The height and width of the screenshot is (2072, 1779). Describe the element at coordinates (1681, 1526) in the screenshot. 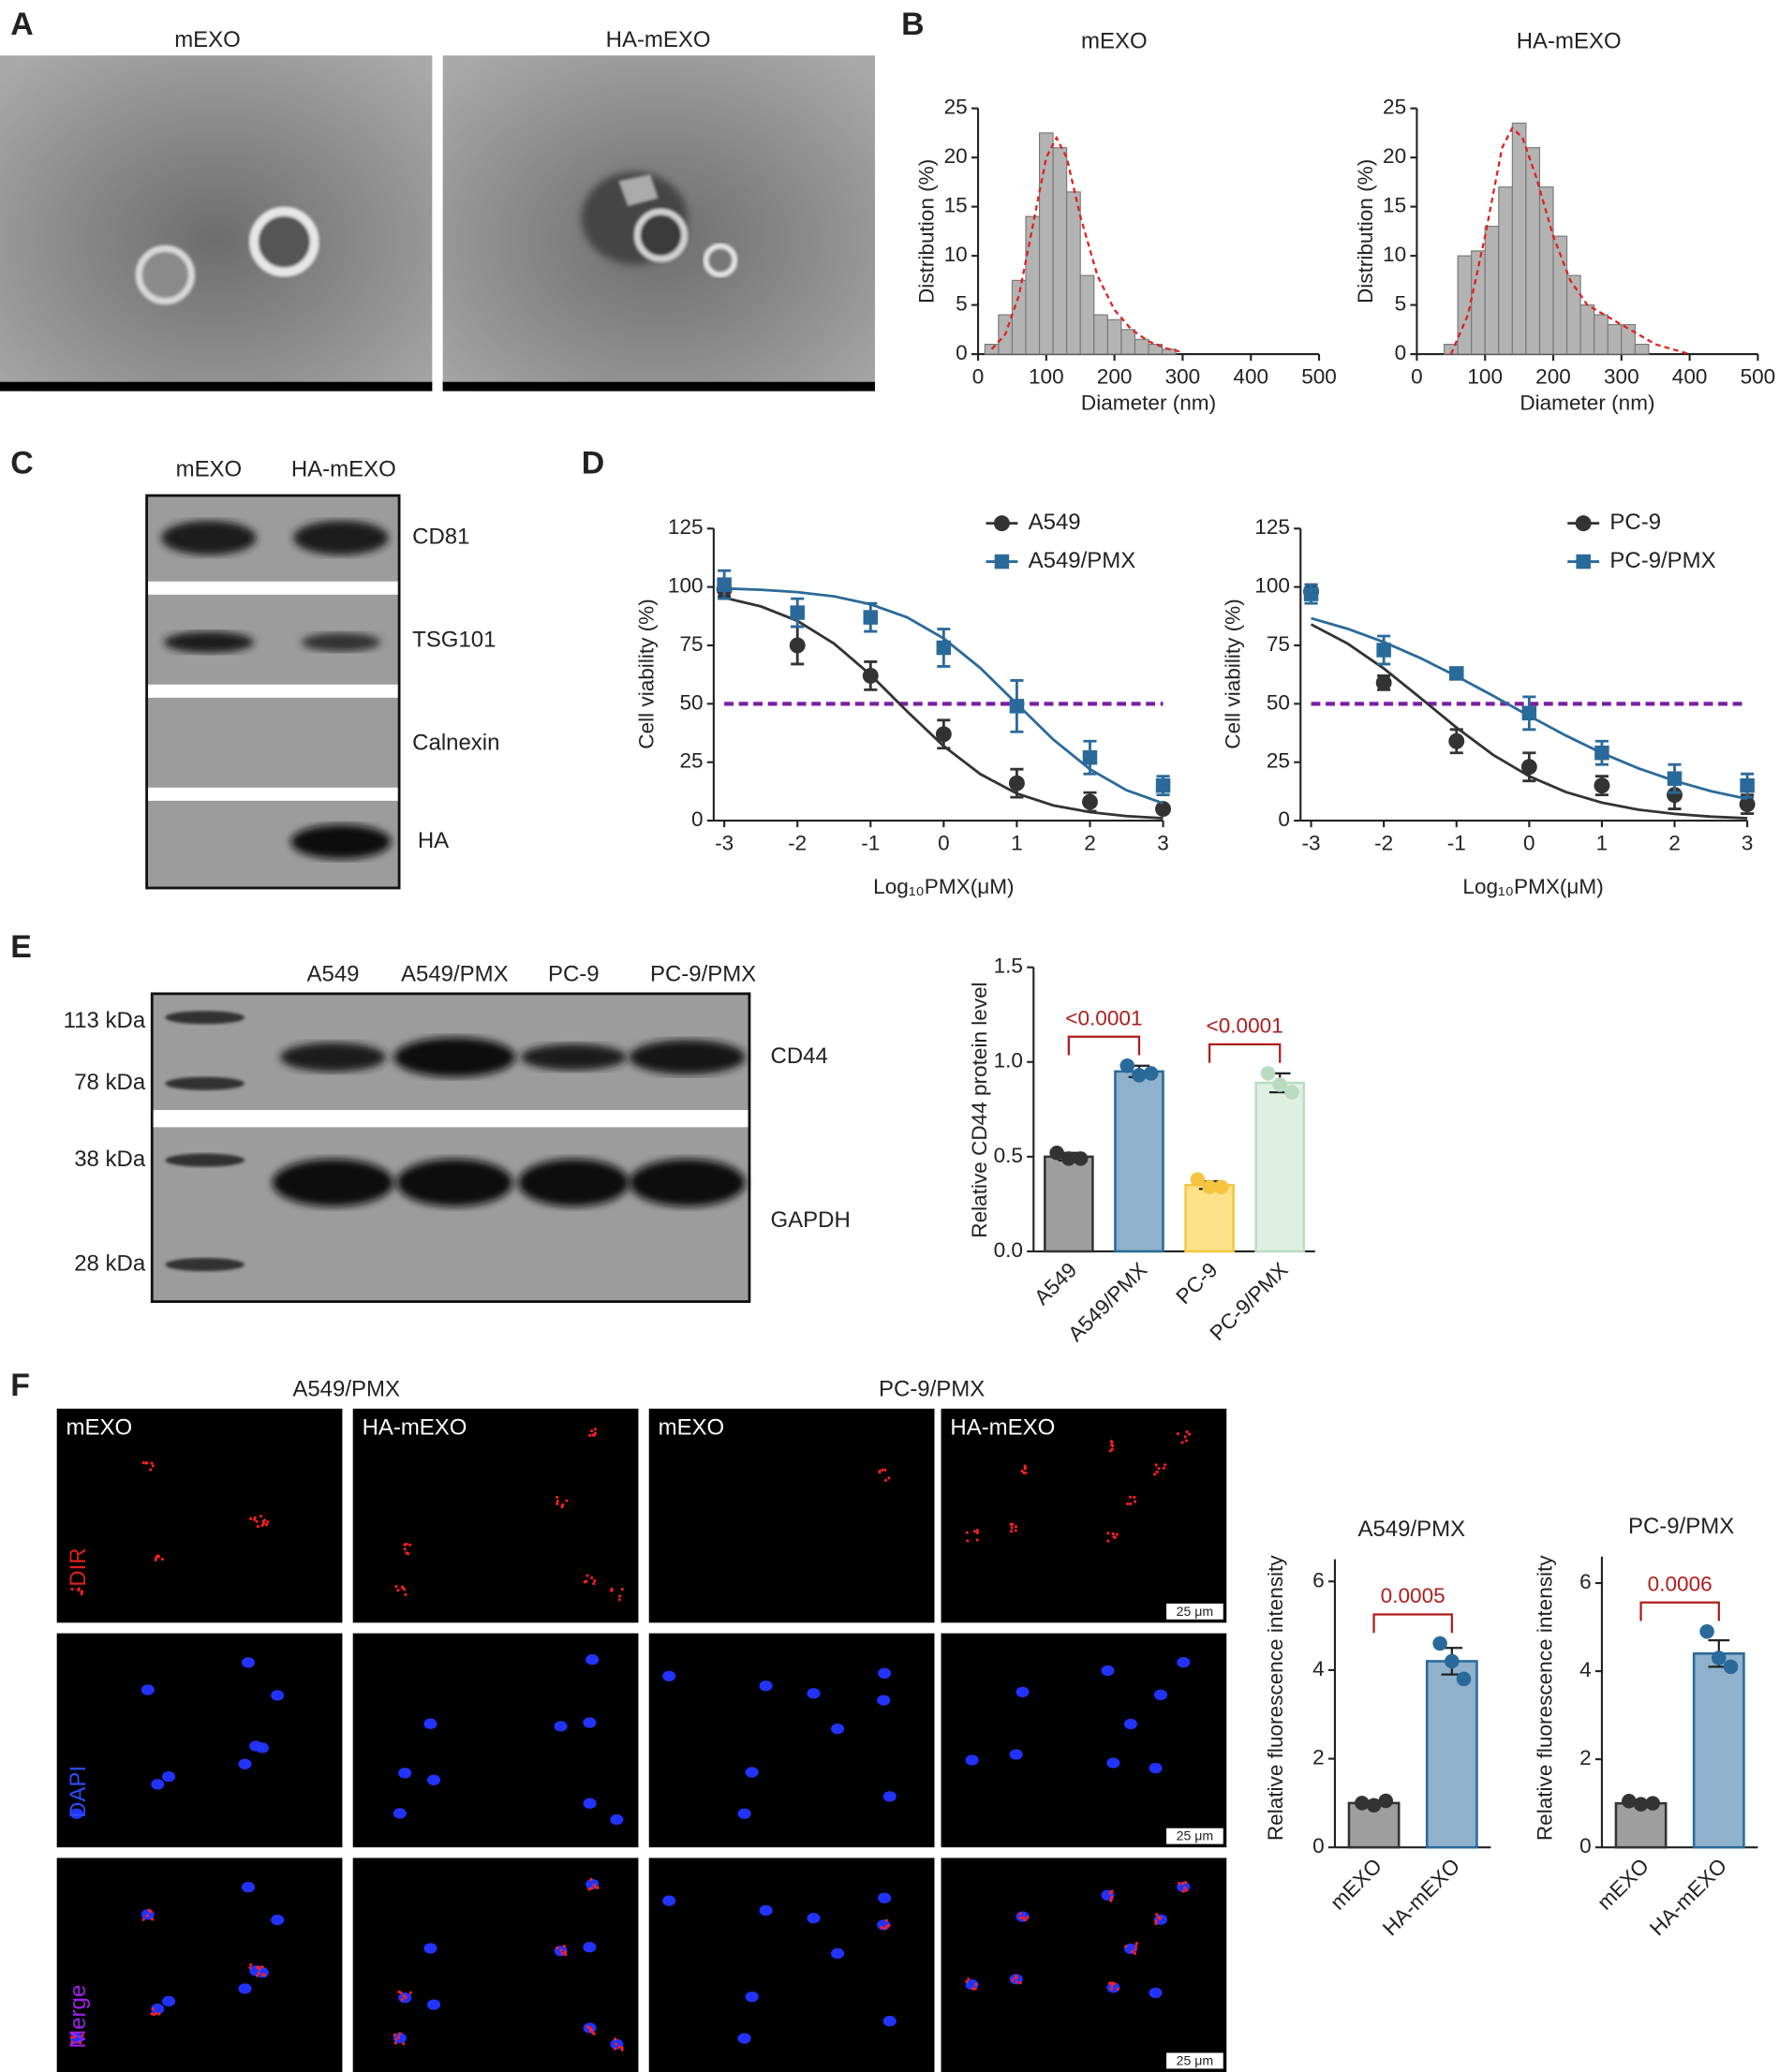

I see `chart-title: PC-9/PMX` at that location.